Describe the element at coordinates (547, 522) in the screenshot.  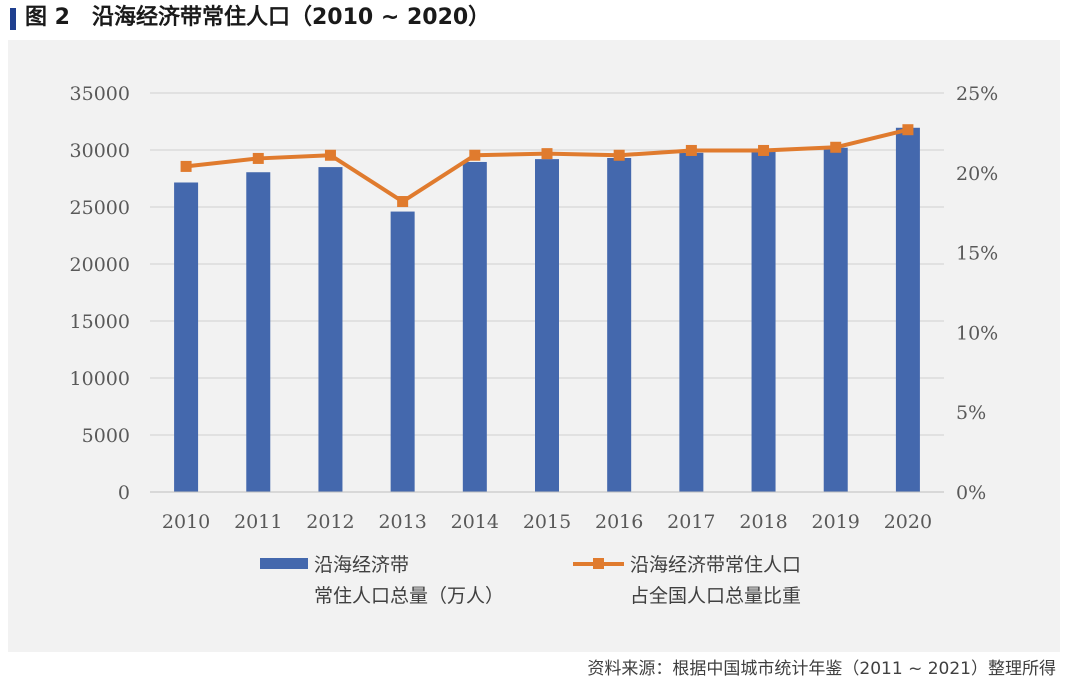
I see `x-tick-label: 2015` at that location.